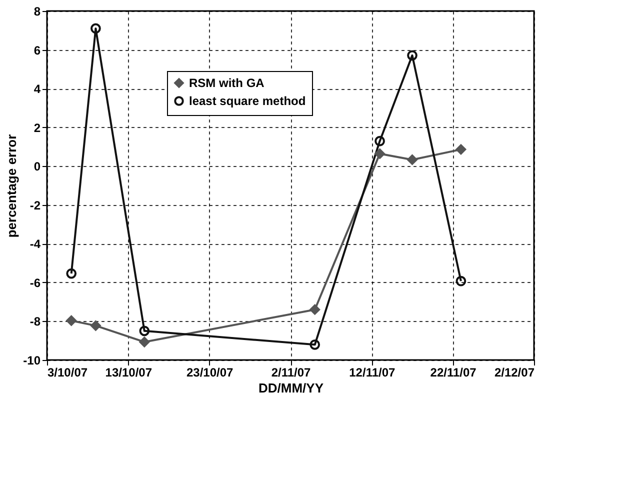  Describe the element at coordinates (37, 11) in the screenshot. I see `y-tick-label: 8` at that location.